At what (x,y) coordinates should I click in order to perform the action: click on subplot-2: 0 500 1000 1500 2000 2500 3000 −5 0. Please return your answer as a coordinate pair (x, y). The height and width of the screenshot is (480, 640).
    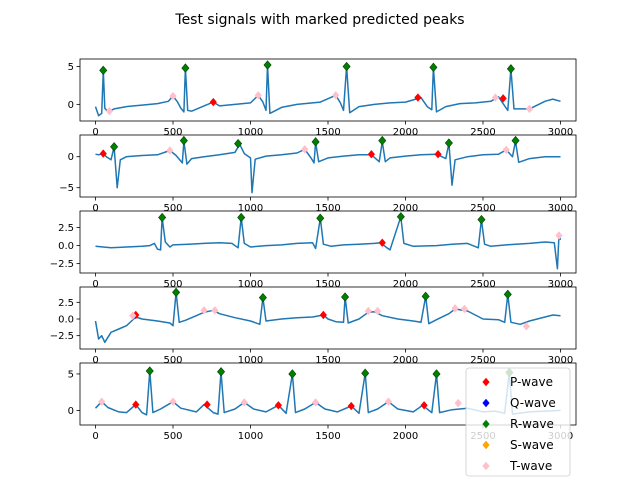
    Looking at the image, I should click on (318, 174).